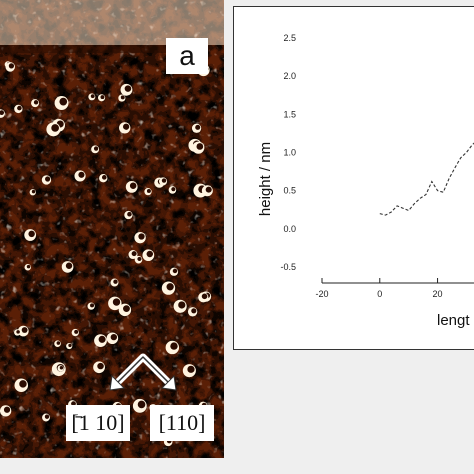 The image size is (474, 474). What do you see at coordinates (143, 372) in the screenshot?
I see `double-arrow-icon` at bounding box center [143, 372].